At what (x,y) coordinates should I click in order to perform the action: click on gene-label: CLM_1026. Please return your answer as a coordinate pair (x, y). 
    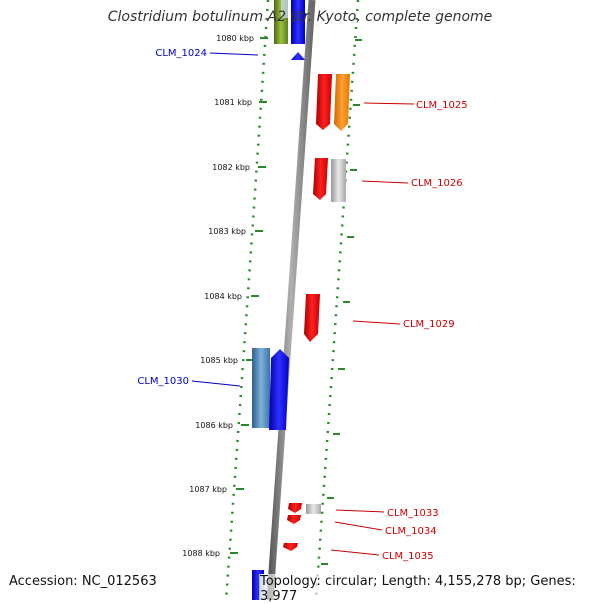
    Looking at the image, I should click on (437, 183).